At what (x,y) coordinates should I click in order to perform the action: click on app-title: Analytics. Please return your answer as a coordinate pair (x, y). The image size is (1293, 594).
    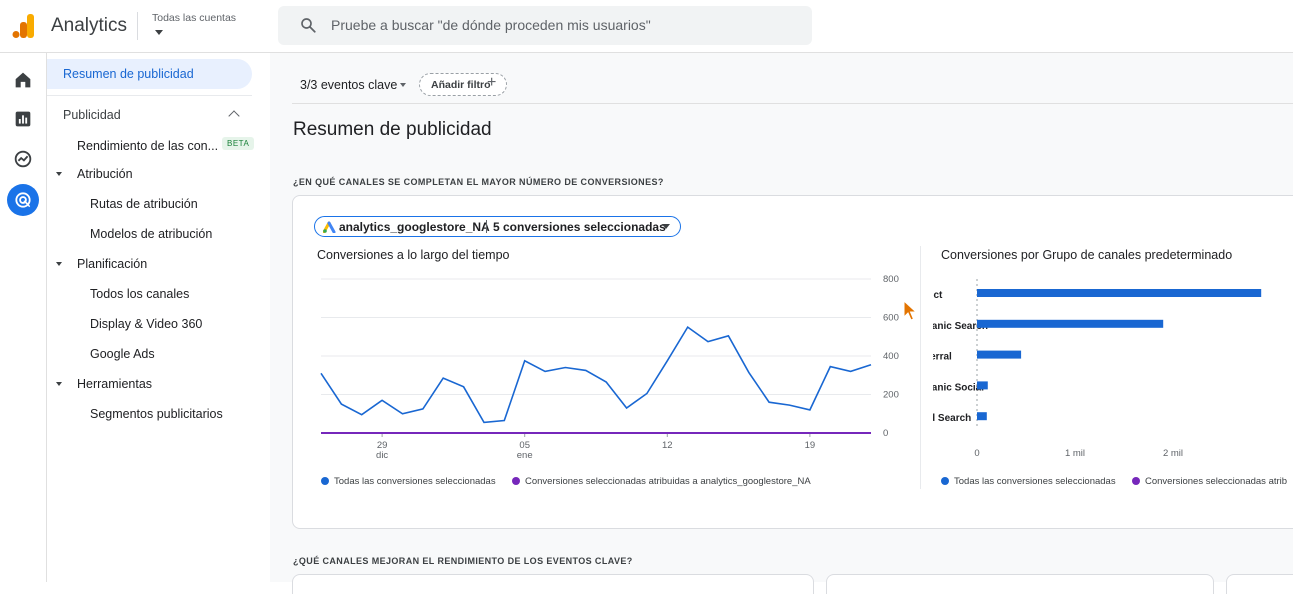
    Looking at the image, I should click on (89, 25).